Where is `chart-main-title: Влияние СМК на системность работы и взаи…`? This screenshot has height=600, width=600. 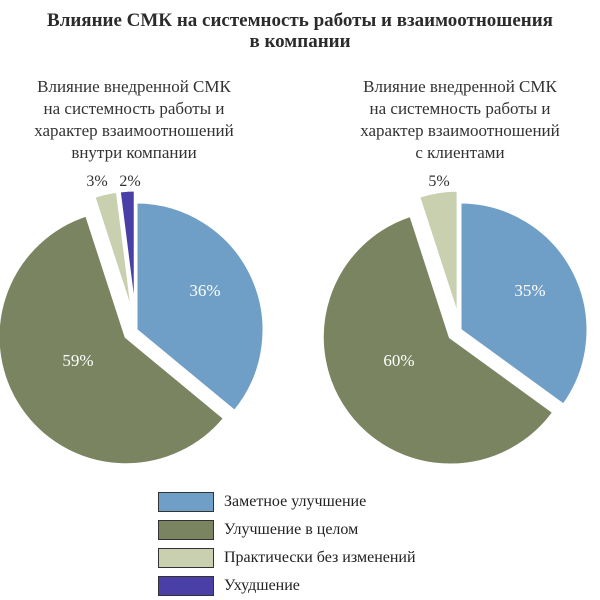
chart-main-title: Влияние СМК на системность работы и взаи… is located at coordinates (300, 31).